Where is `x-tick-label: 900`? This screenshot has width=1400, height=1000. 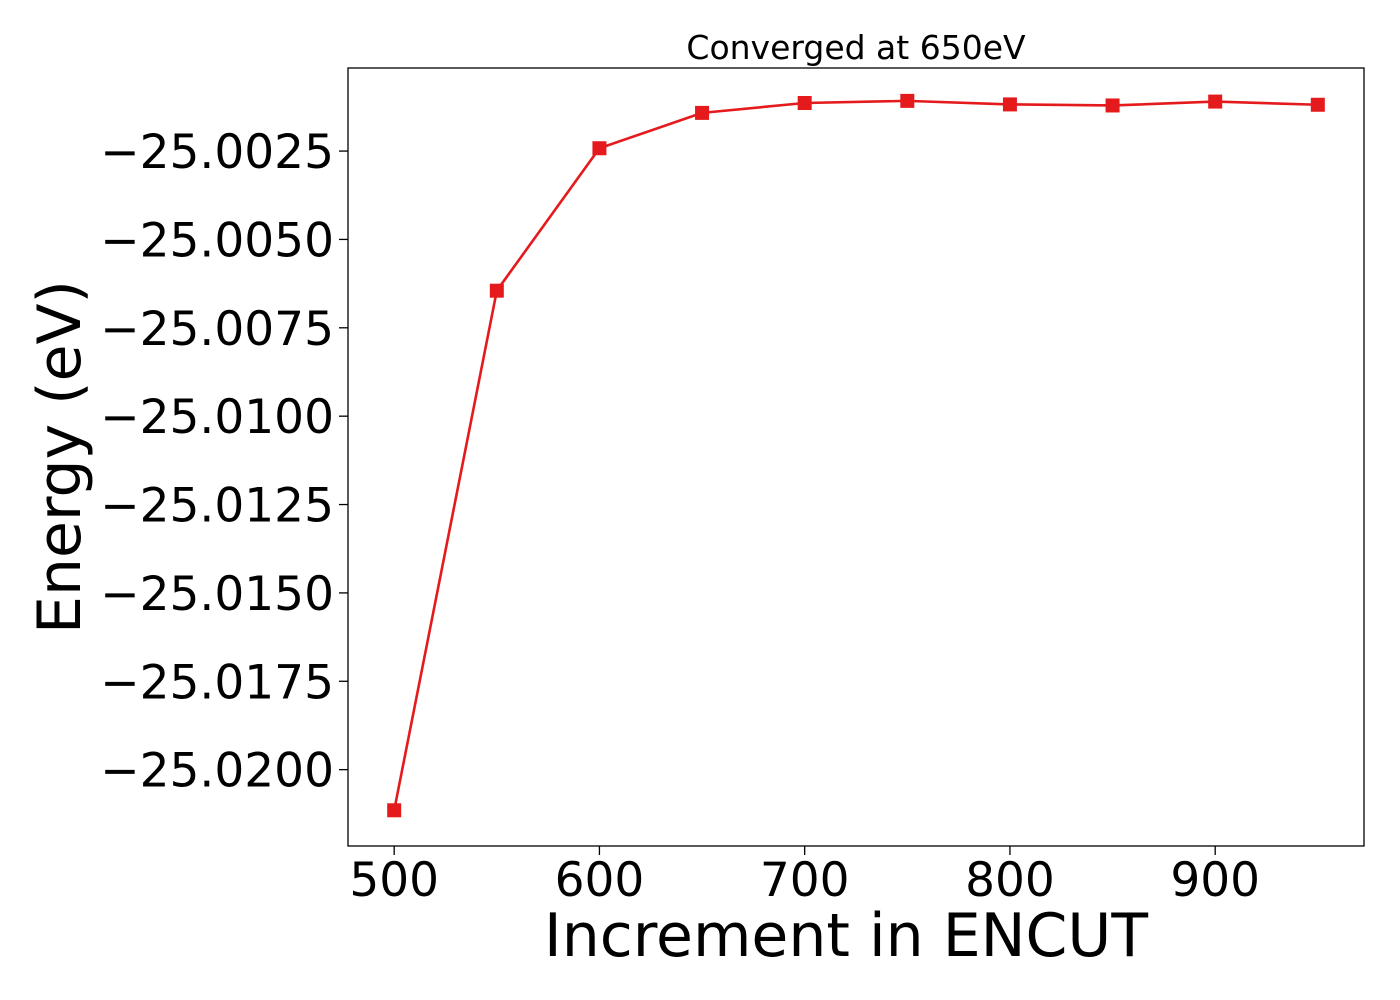
x-tick-label: 900 is located at coordinates (1215, 880).